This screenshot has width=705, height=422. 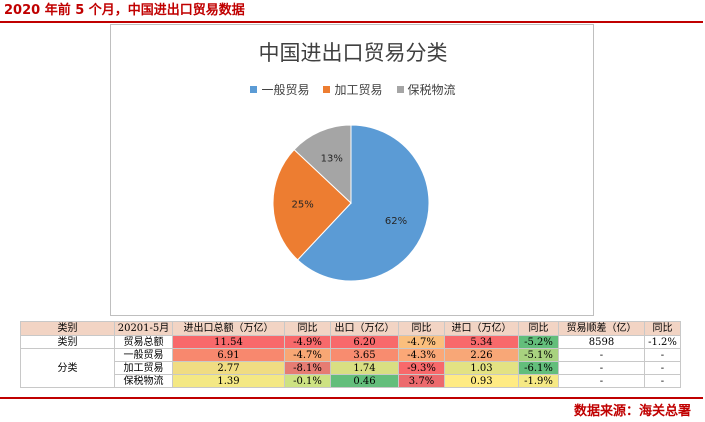 What do you see at coordinates (481, 342) in the screenshot?
I see `table-cell: 5.34` at bounding box center [481, 342].